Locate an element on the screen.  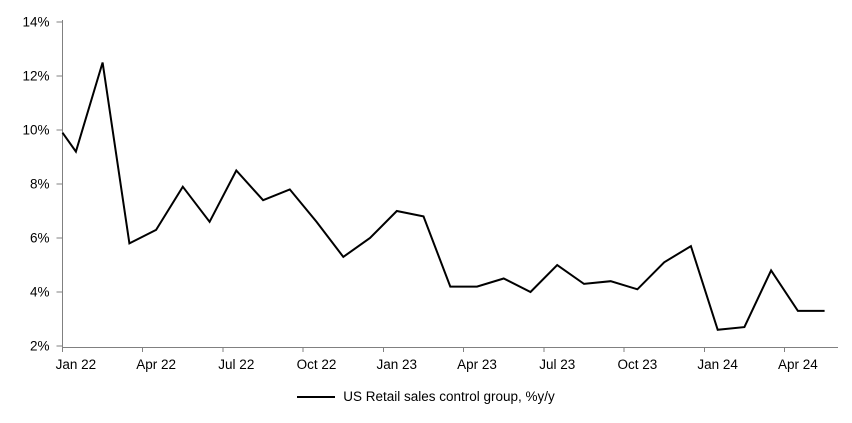
x-tick-label: Jul 23 is located at coordinates (557, 364).